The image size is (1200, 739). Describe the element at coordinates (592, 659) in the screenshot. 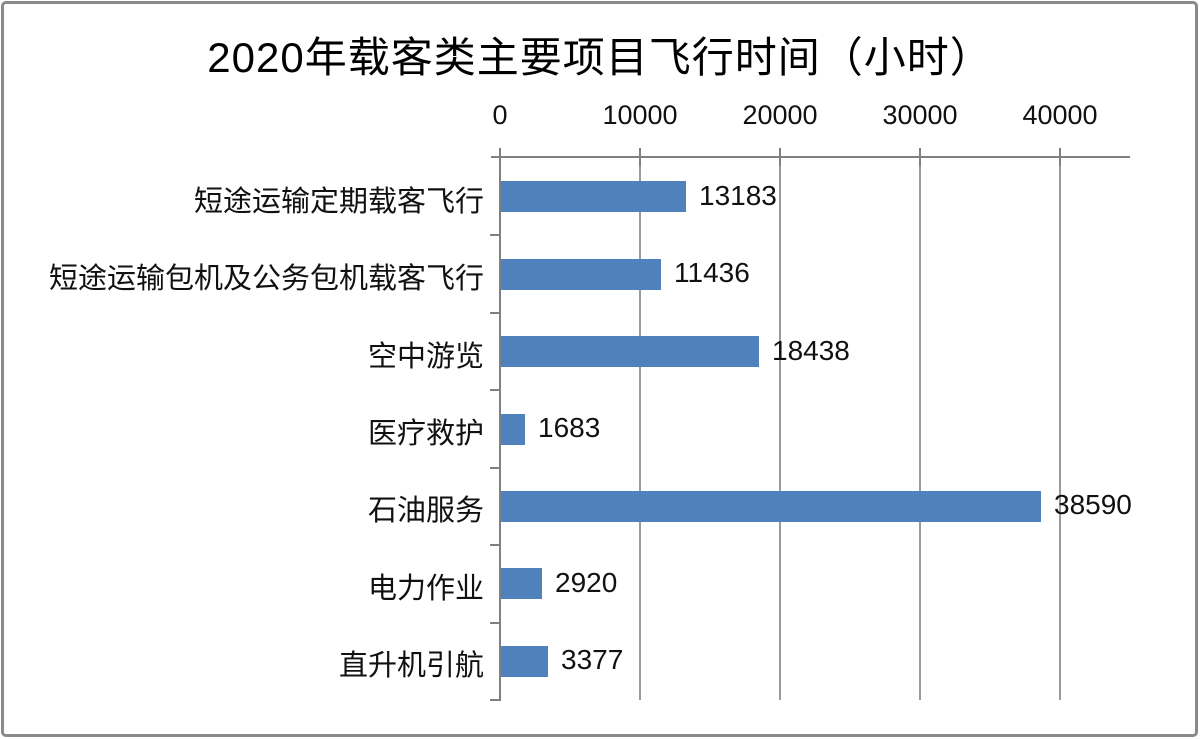

I see `value-label: 3377` at that location.